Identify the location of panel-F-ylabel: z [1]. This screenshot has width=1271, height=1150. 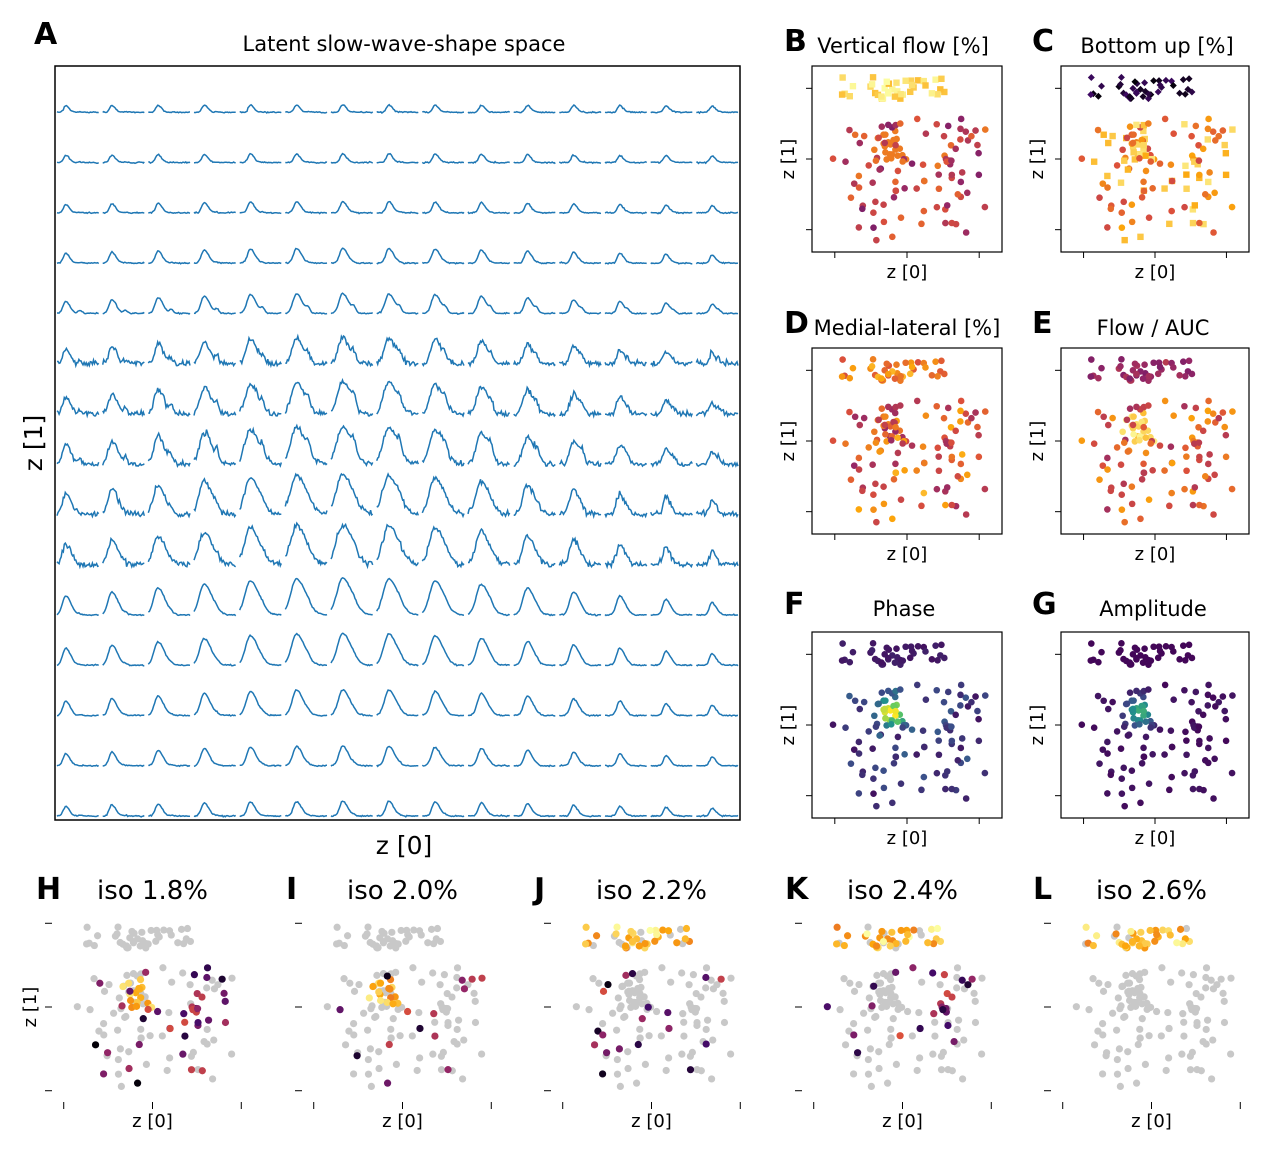
(788, 725).